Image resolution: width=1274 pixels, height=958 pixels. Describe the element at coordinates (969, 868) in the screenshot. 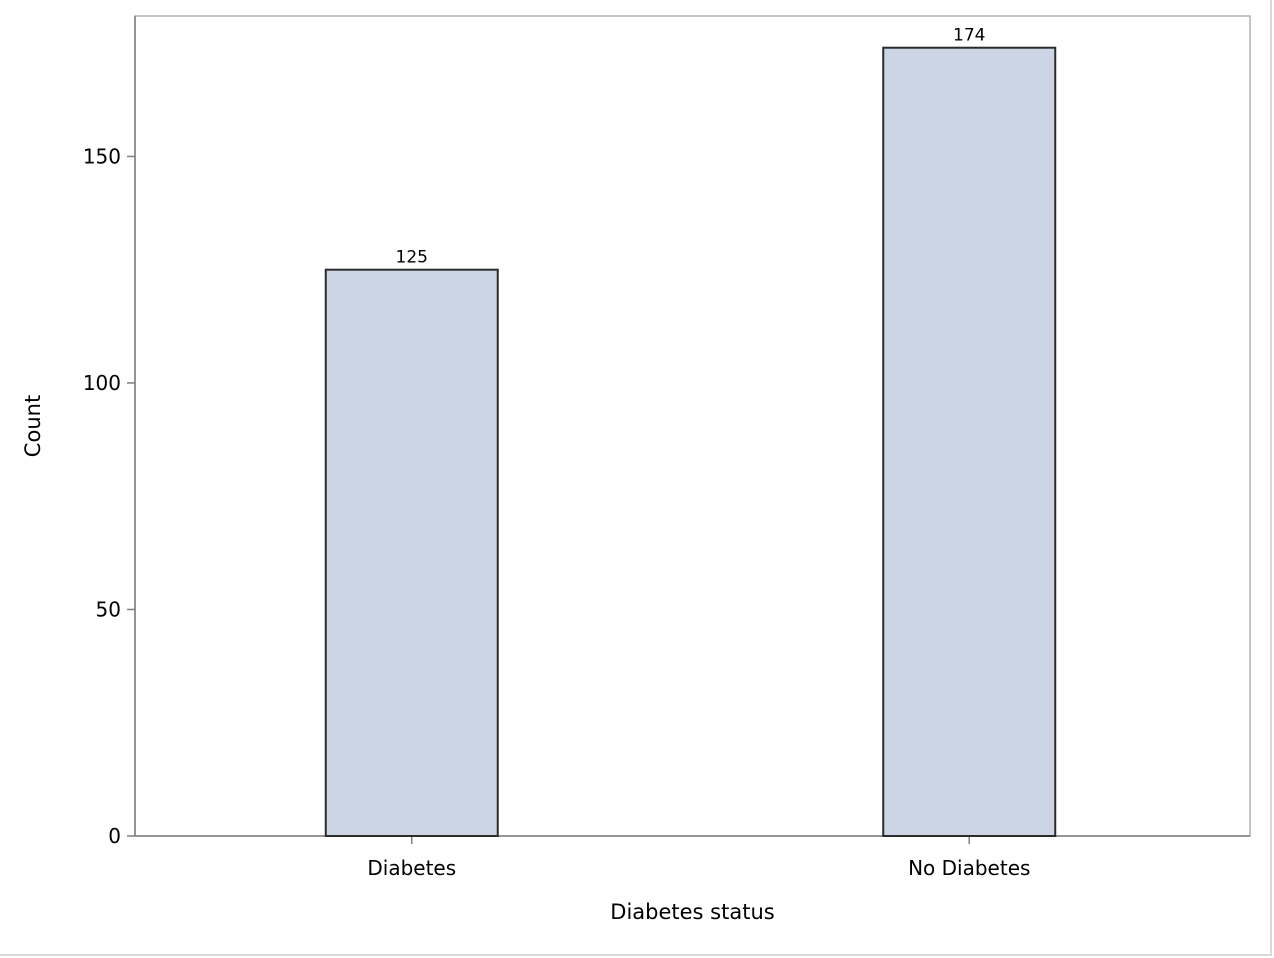

I see `x-tick-label: No Diabetes` at that location.